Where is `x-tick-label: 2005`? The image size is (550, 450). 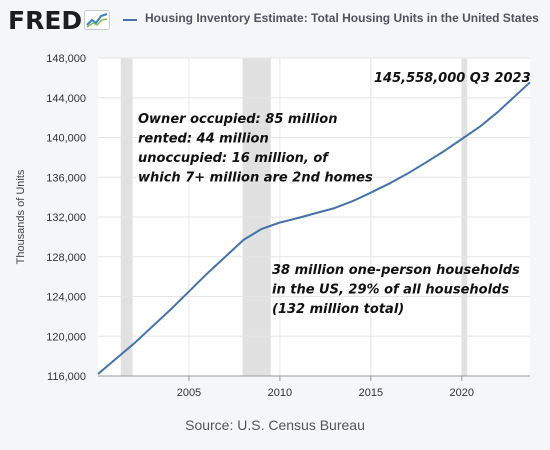 x-tick-label: 2005 is located at coordinates (189, 393).